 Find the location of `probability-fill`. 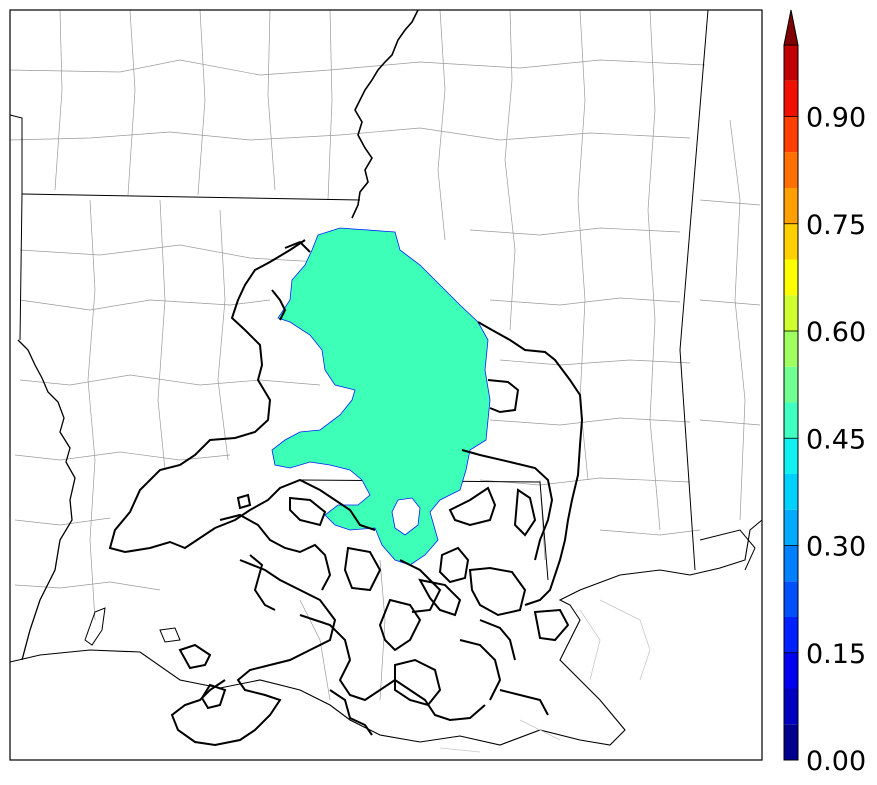

probability-fill is located at coordinates (381, 396).